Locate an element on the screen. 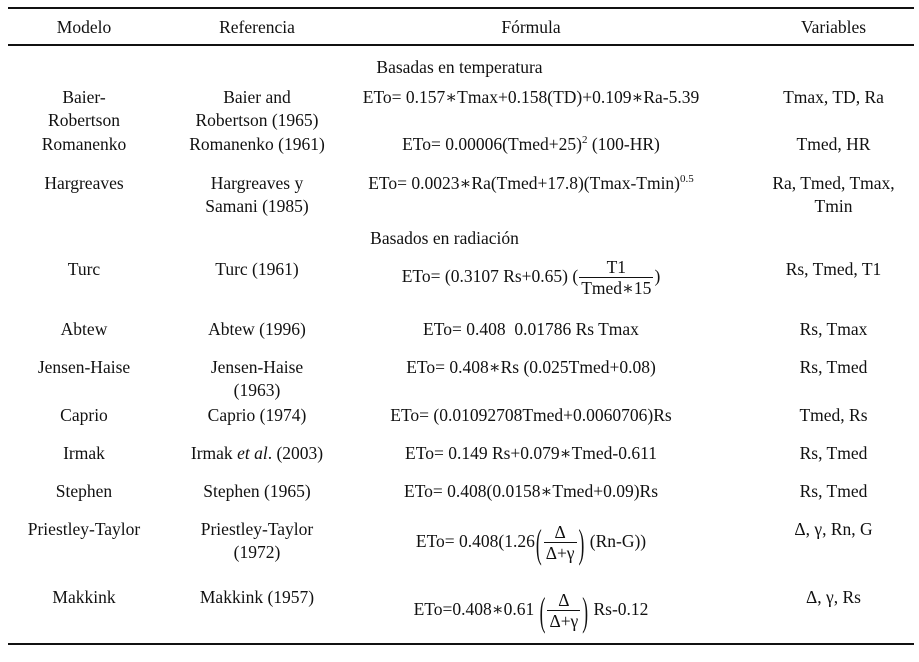  cell-modelo: Abtew is located at coordinates (84, 329).